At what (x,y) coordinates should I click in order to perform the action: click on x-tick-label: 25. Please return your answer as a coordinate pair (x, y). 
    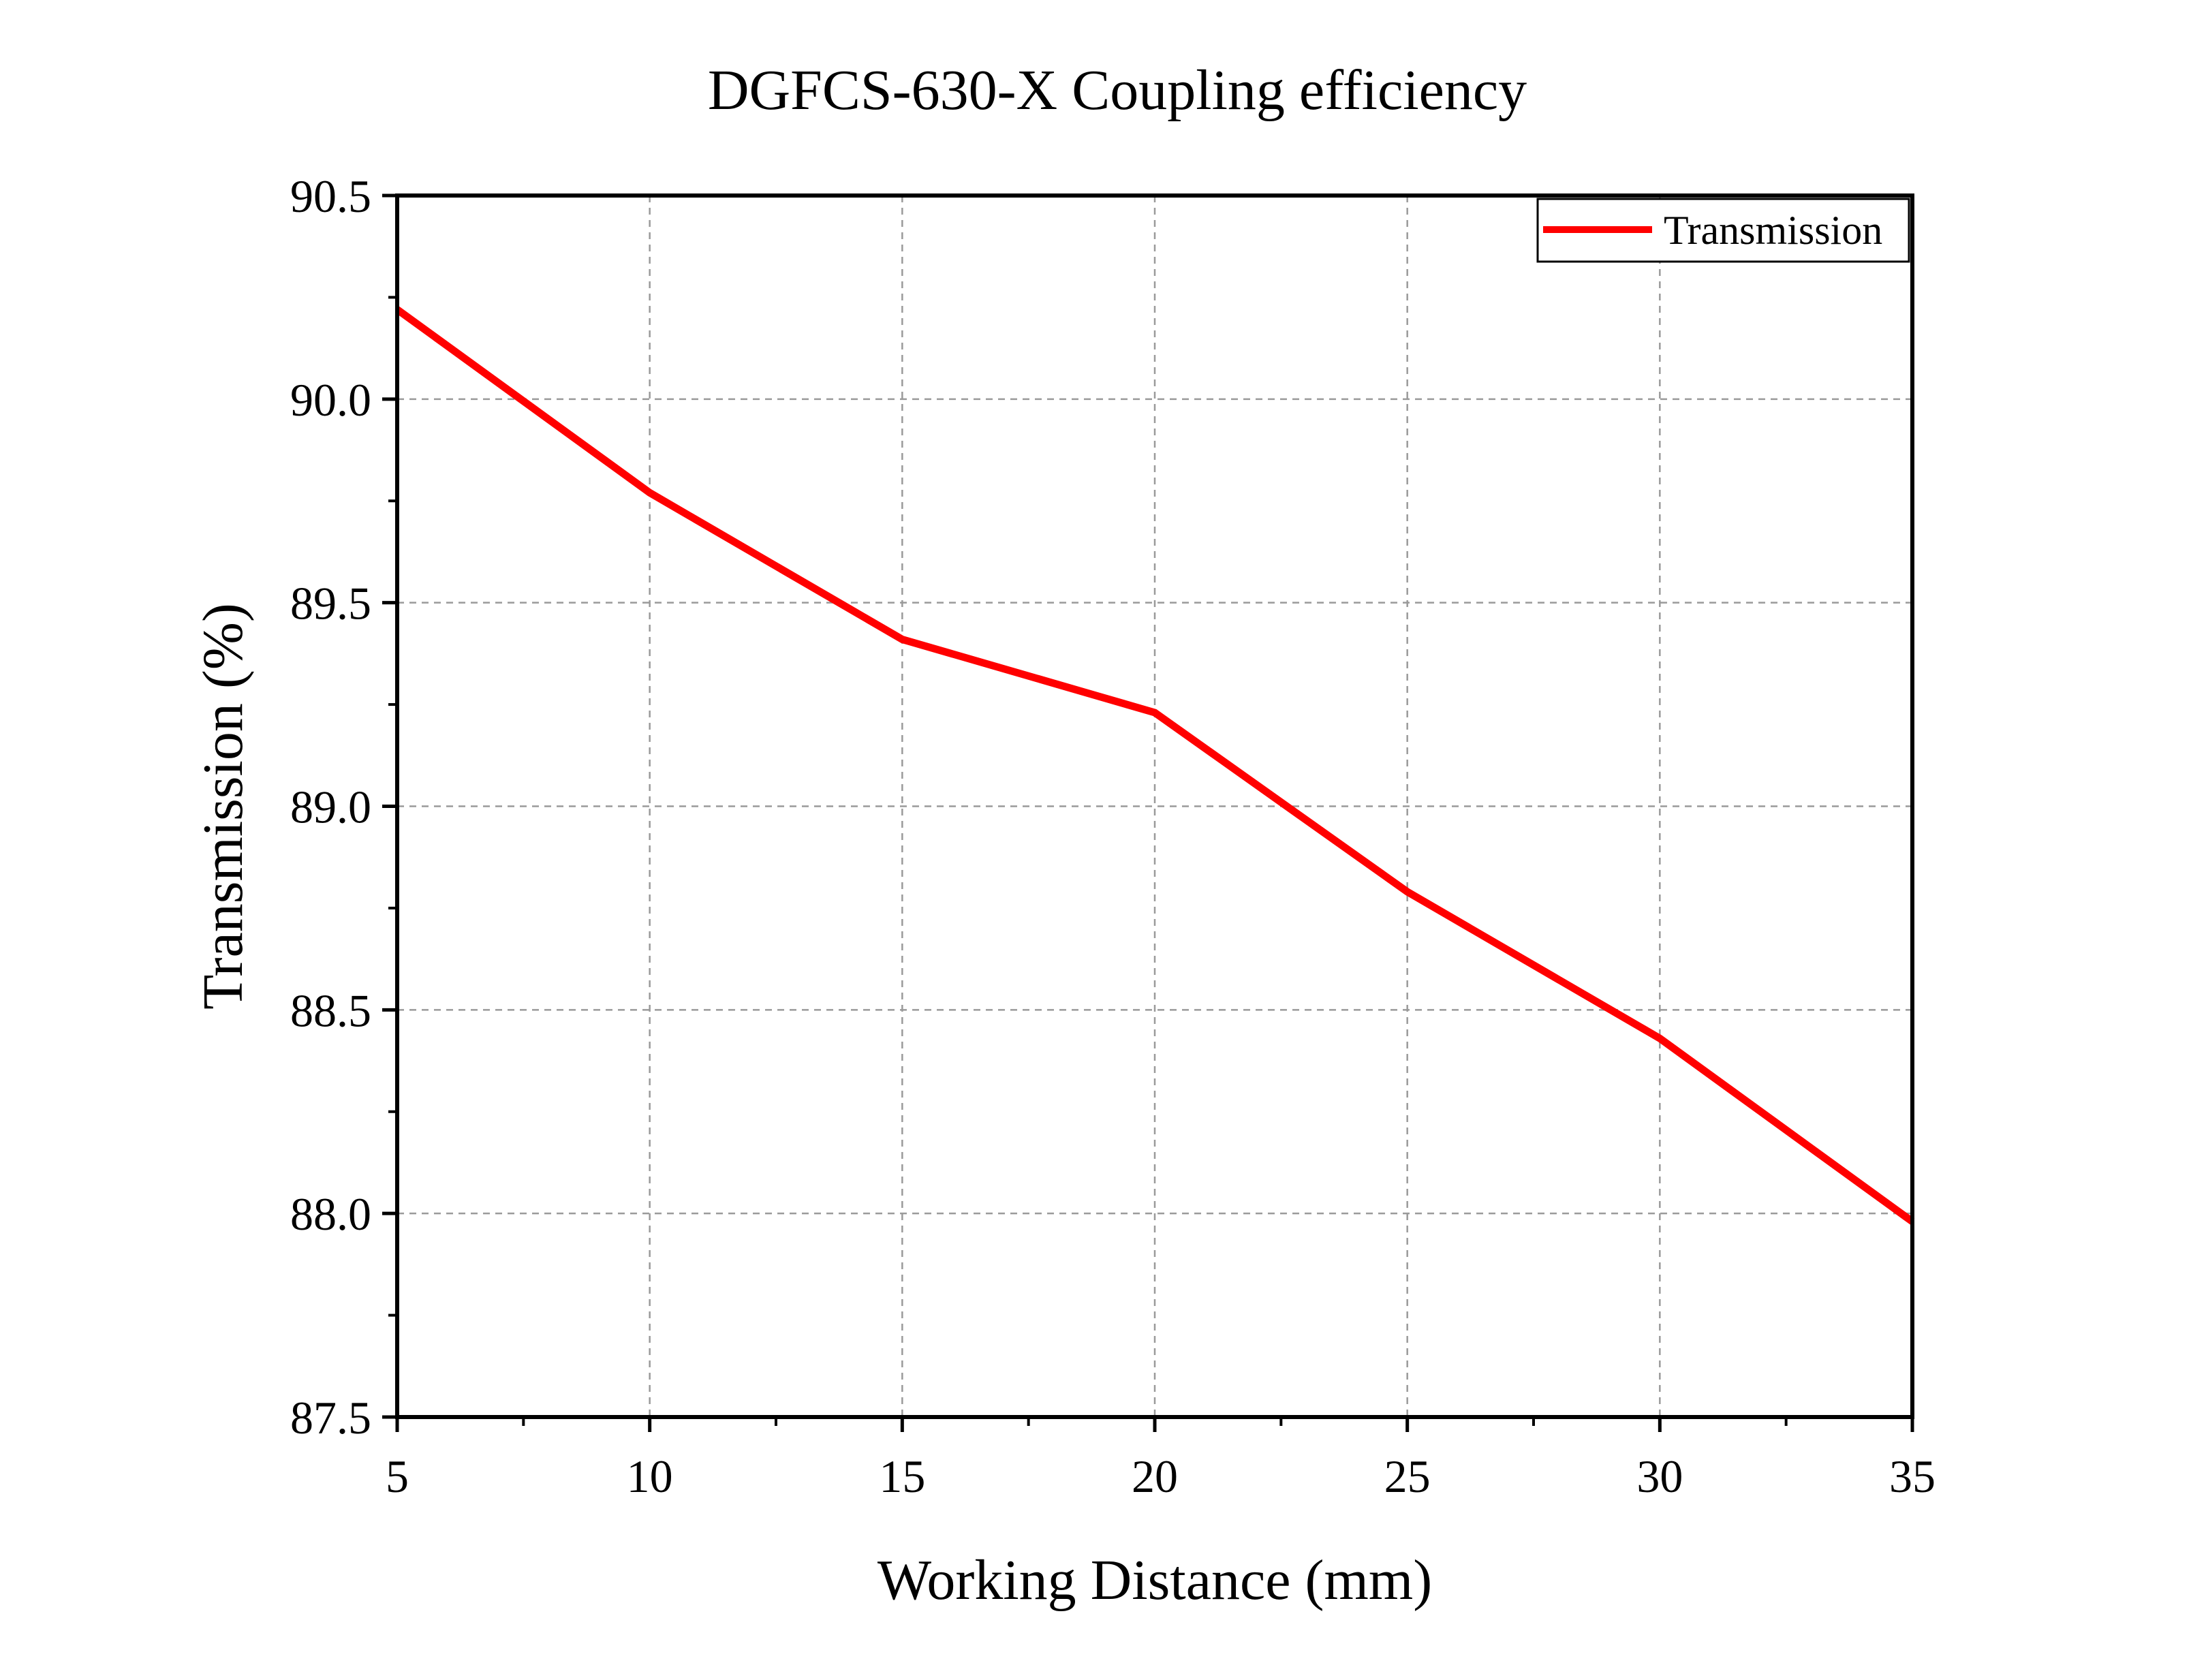
    Looking at the image, I should click on (1407, 1476).